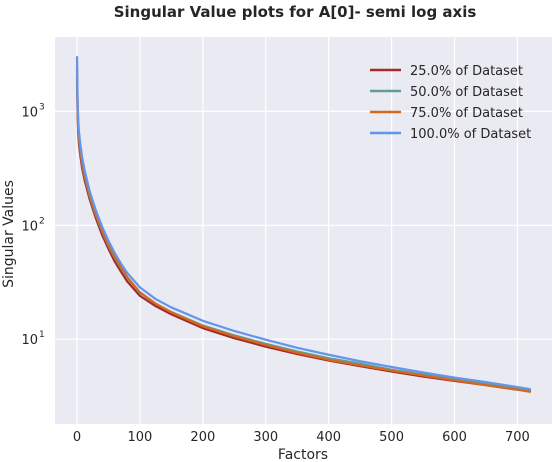  I want to click on x-tick-label: 200, so click(202, 437).